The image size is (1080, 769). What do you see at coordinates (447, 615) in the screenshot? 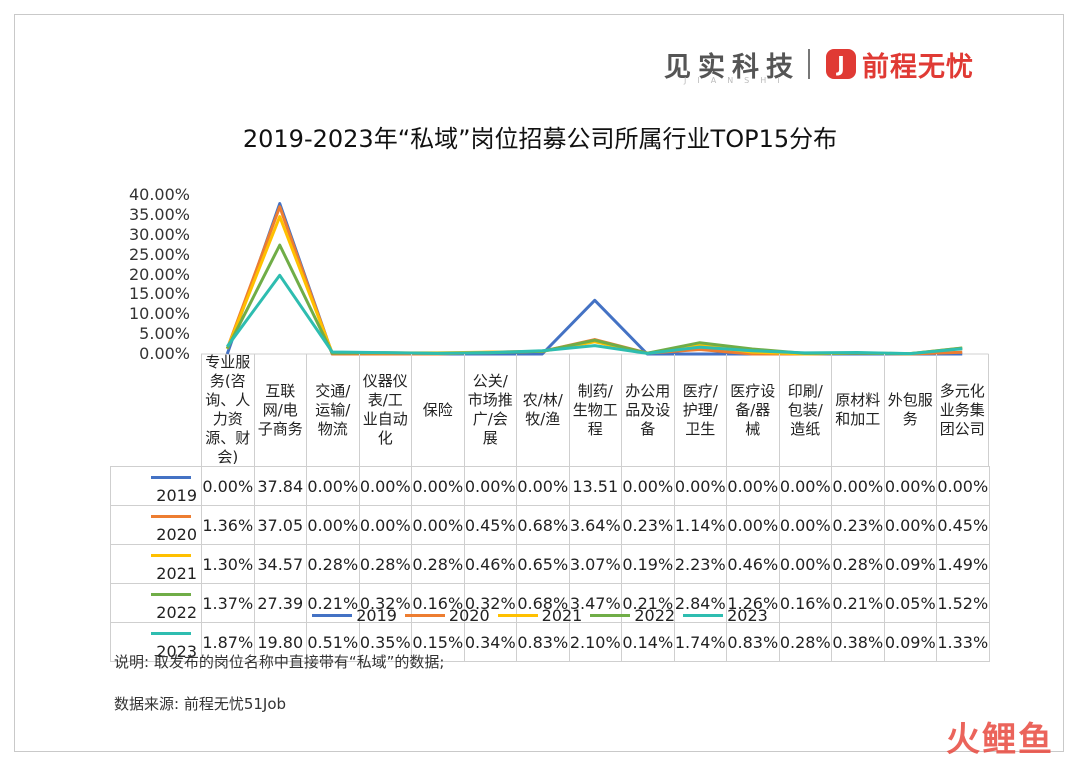
I see `legend-item: 2020` at bounding box center [447, 615].